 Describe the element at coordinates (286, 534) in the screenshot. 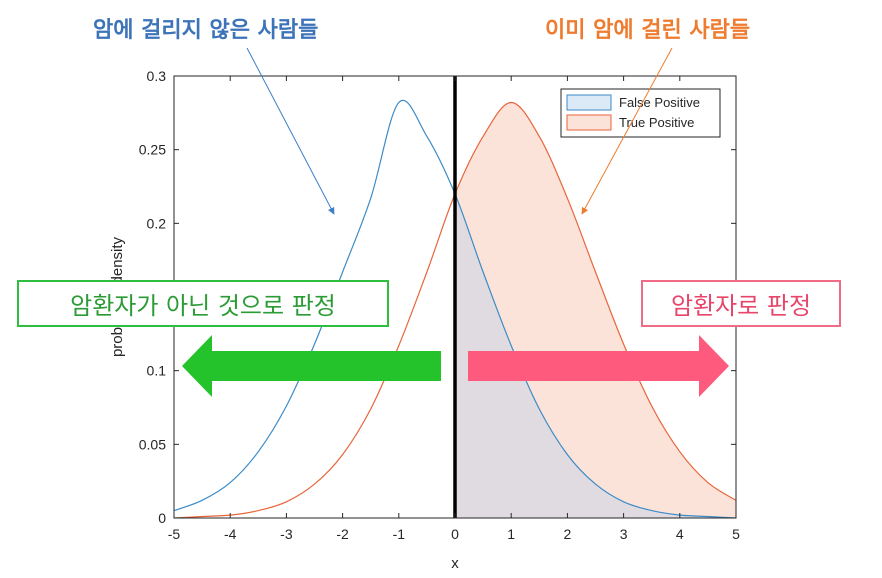

I see `x-tick-label: -3` at that location.